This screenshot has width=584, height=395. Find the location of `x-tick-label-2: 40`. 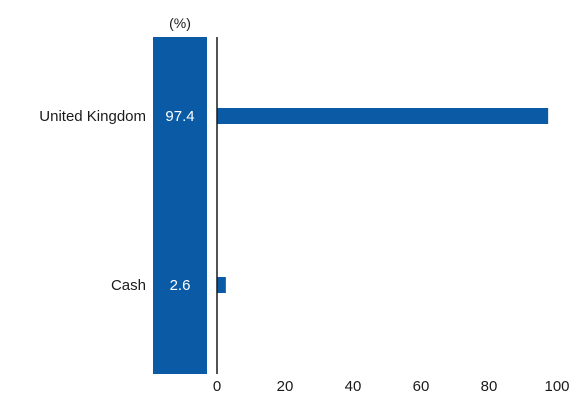

x-tick-label-2: 40 is located at coordinates (353, 386).